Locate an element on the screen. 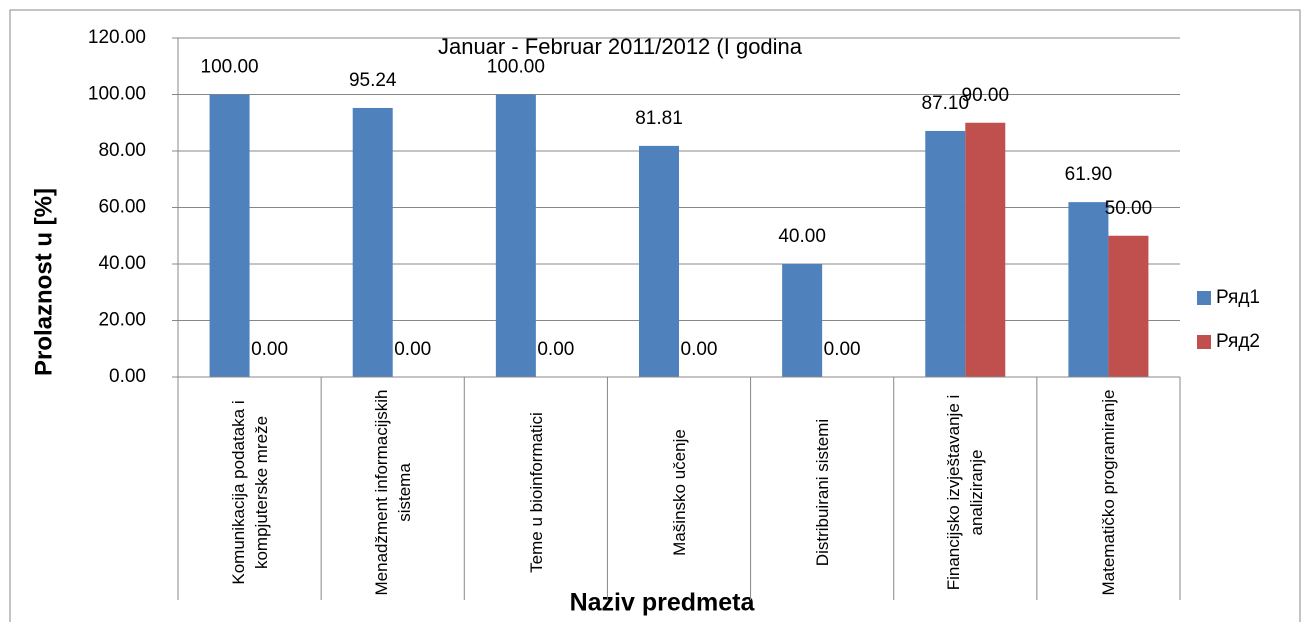 The height and width of the screenshot is (622, 1306). y-tick-label: 0.00 is located at coordinates (127, 376).